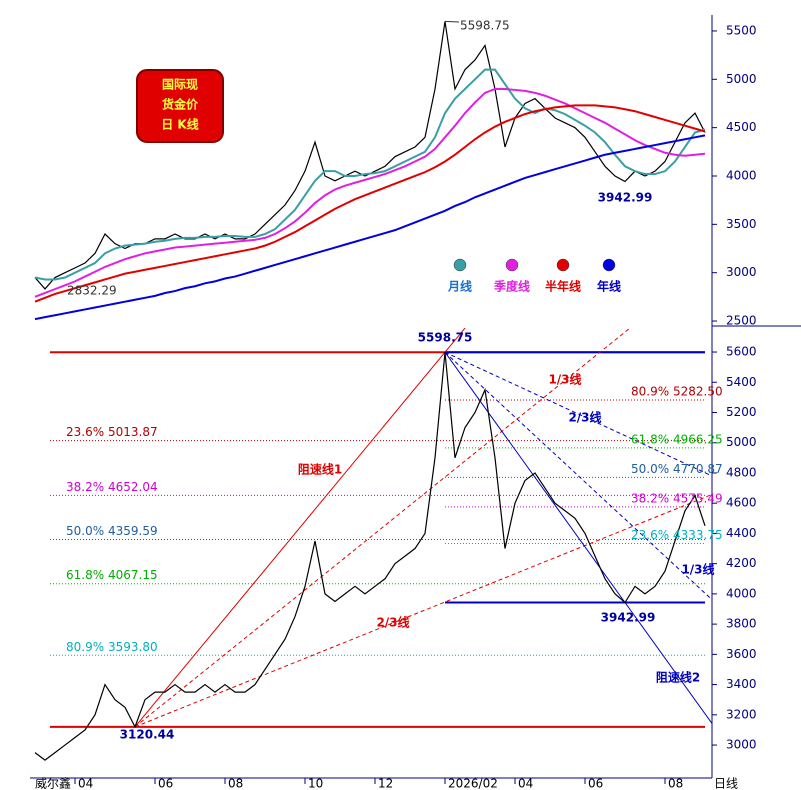 This screenshot has height=790, width=801. Describe the element at coordinates (741, 382) in the screenshot. I see `y-tick-label: 5400` at that location.